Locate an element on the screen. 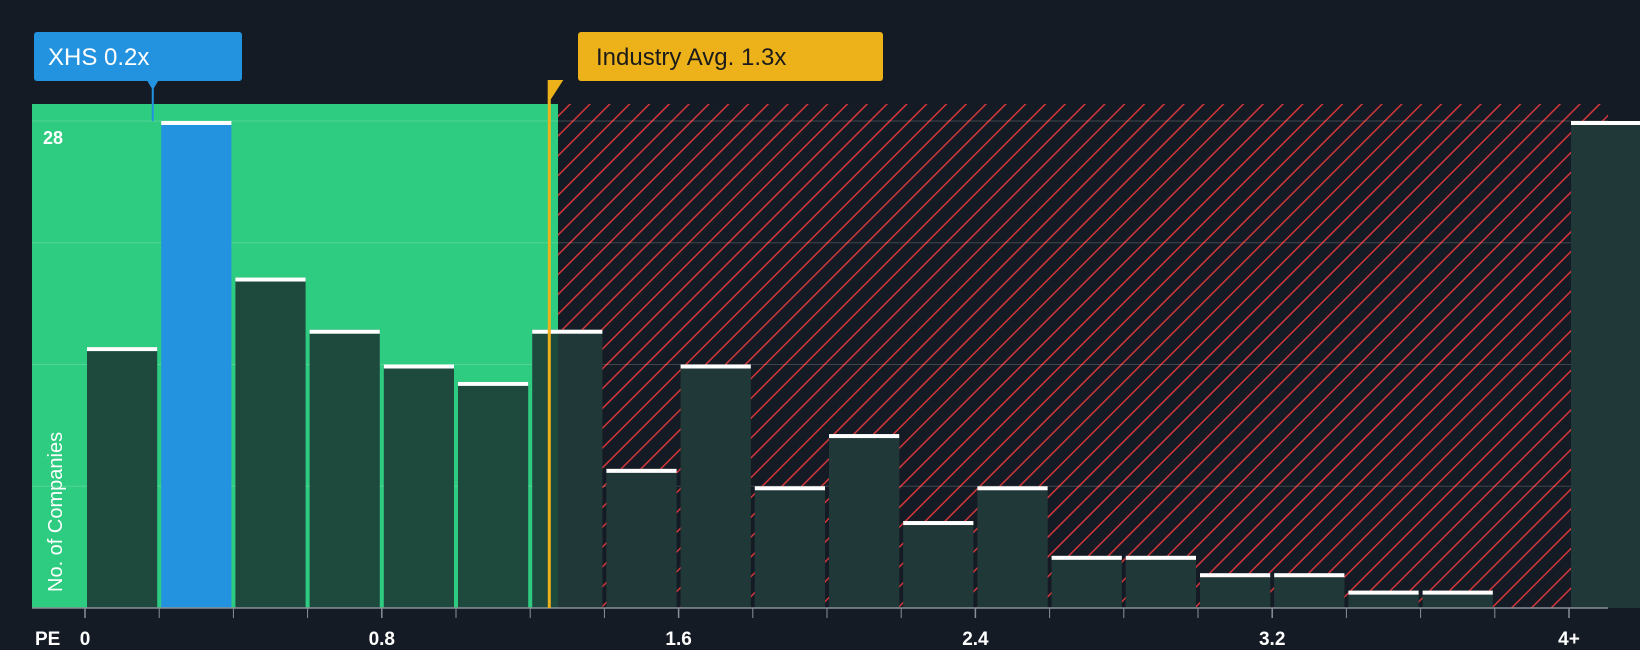 This screenshot has width=1640, height=650. industry-average-callout-pointer is located at coordinates (555, 92).